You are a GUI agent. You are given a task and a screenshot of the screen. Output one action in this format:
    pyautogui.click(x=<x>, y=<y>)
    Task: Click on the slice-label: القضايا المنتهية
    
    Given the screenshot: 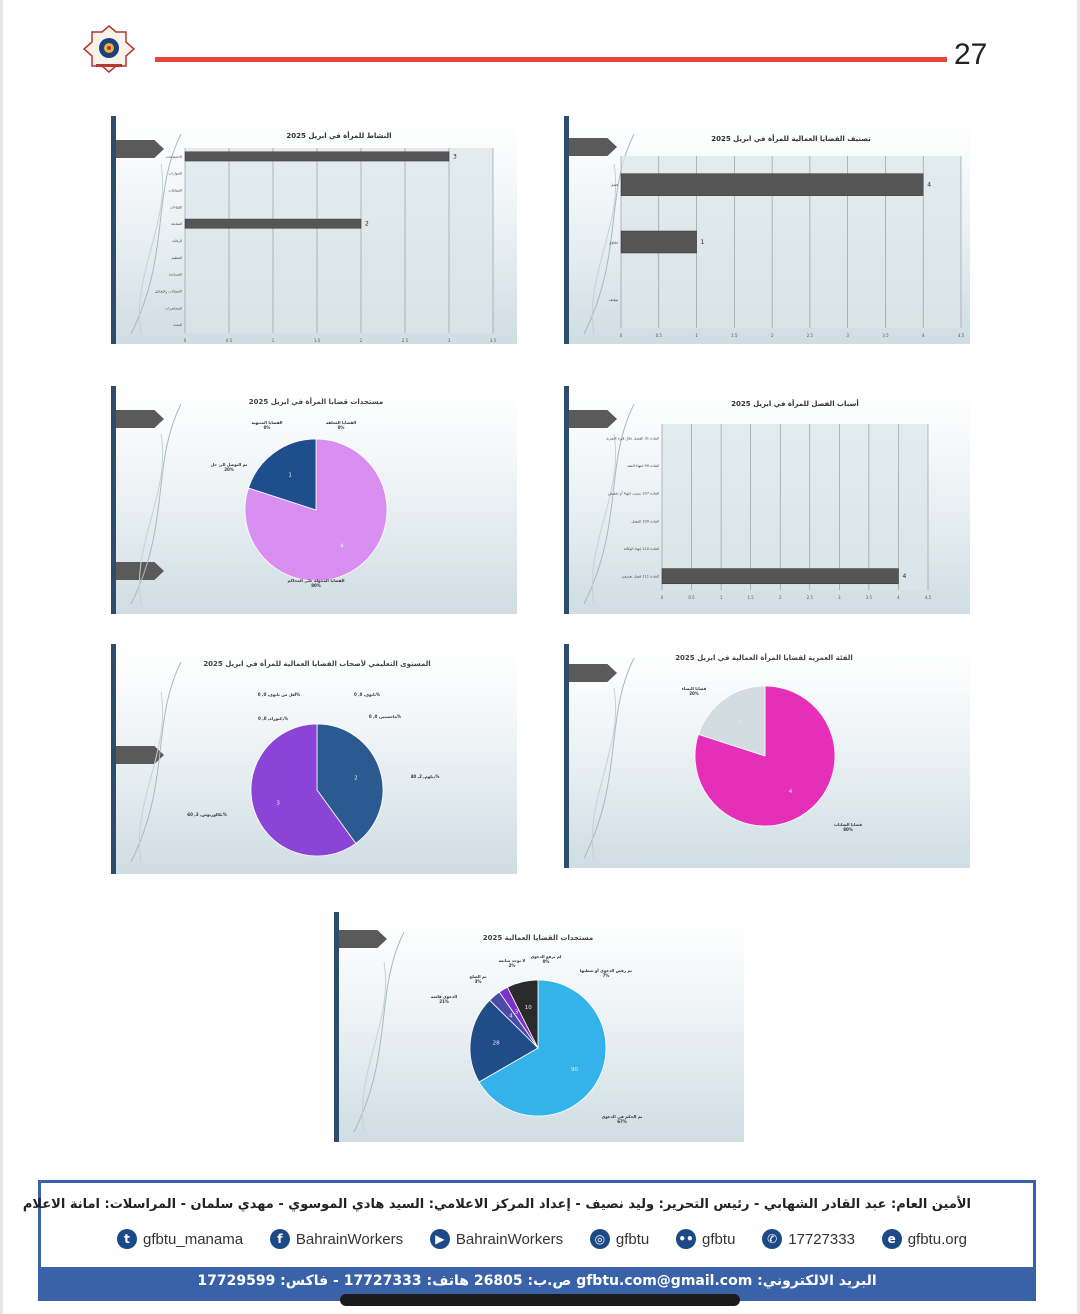 What is the action you would take?
    pyautogui.click(x=267, y=422)
    